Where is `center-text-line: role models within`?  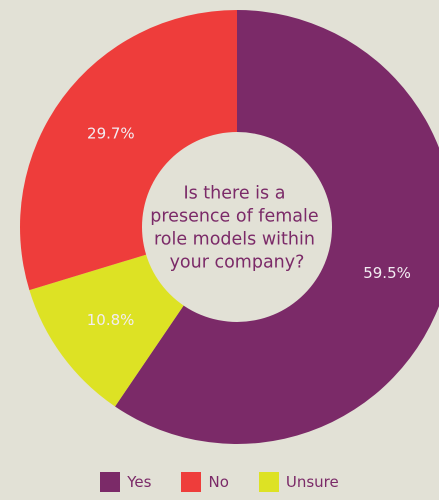
center-text-line: role models within is located at coordinates (234, 240).